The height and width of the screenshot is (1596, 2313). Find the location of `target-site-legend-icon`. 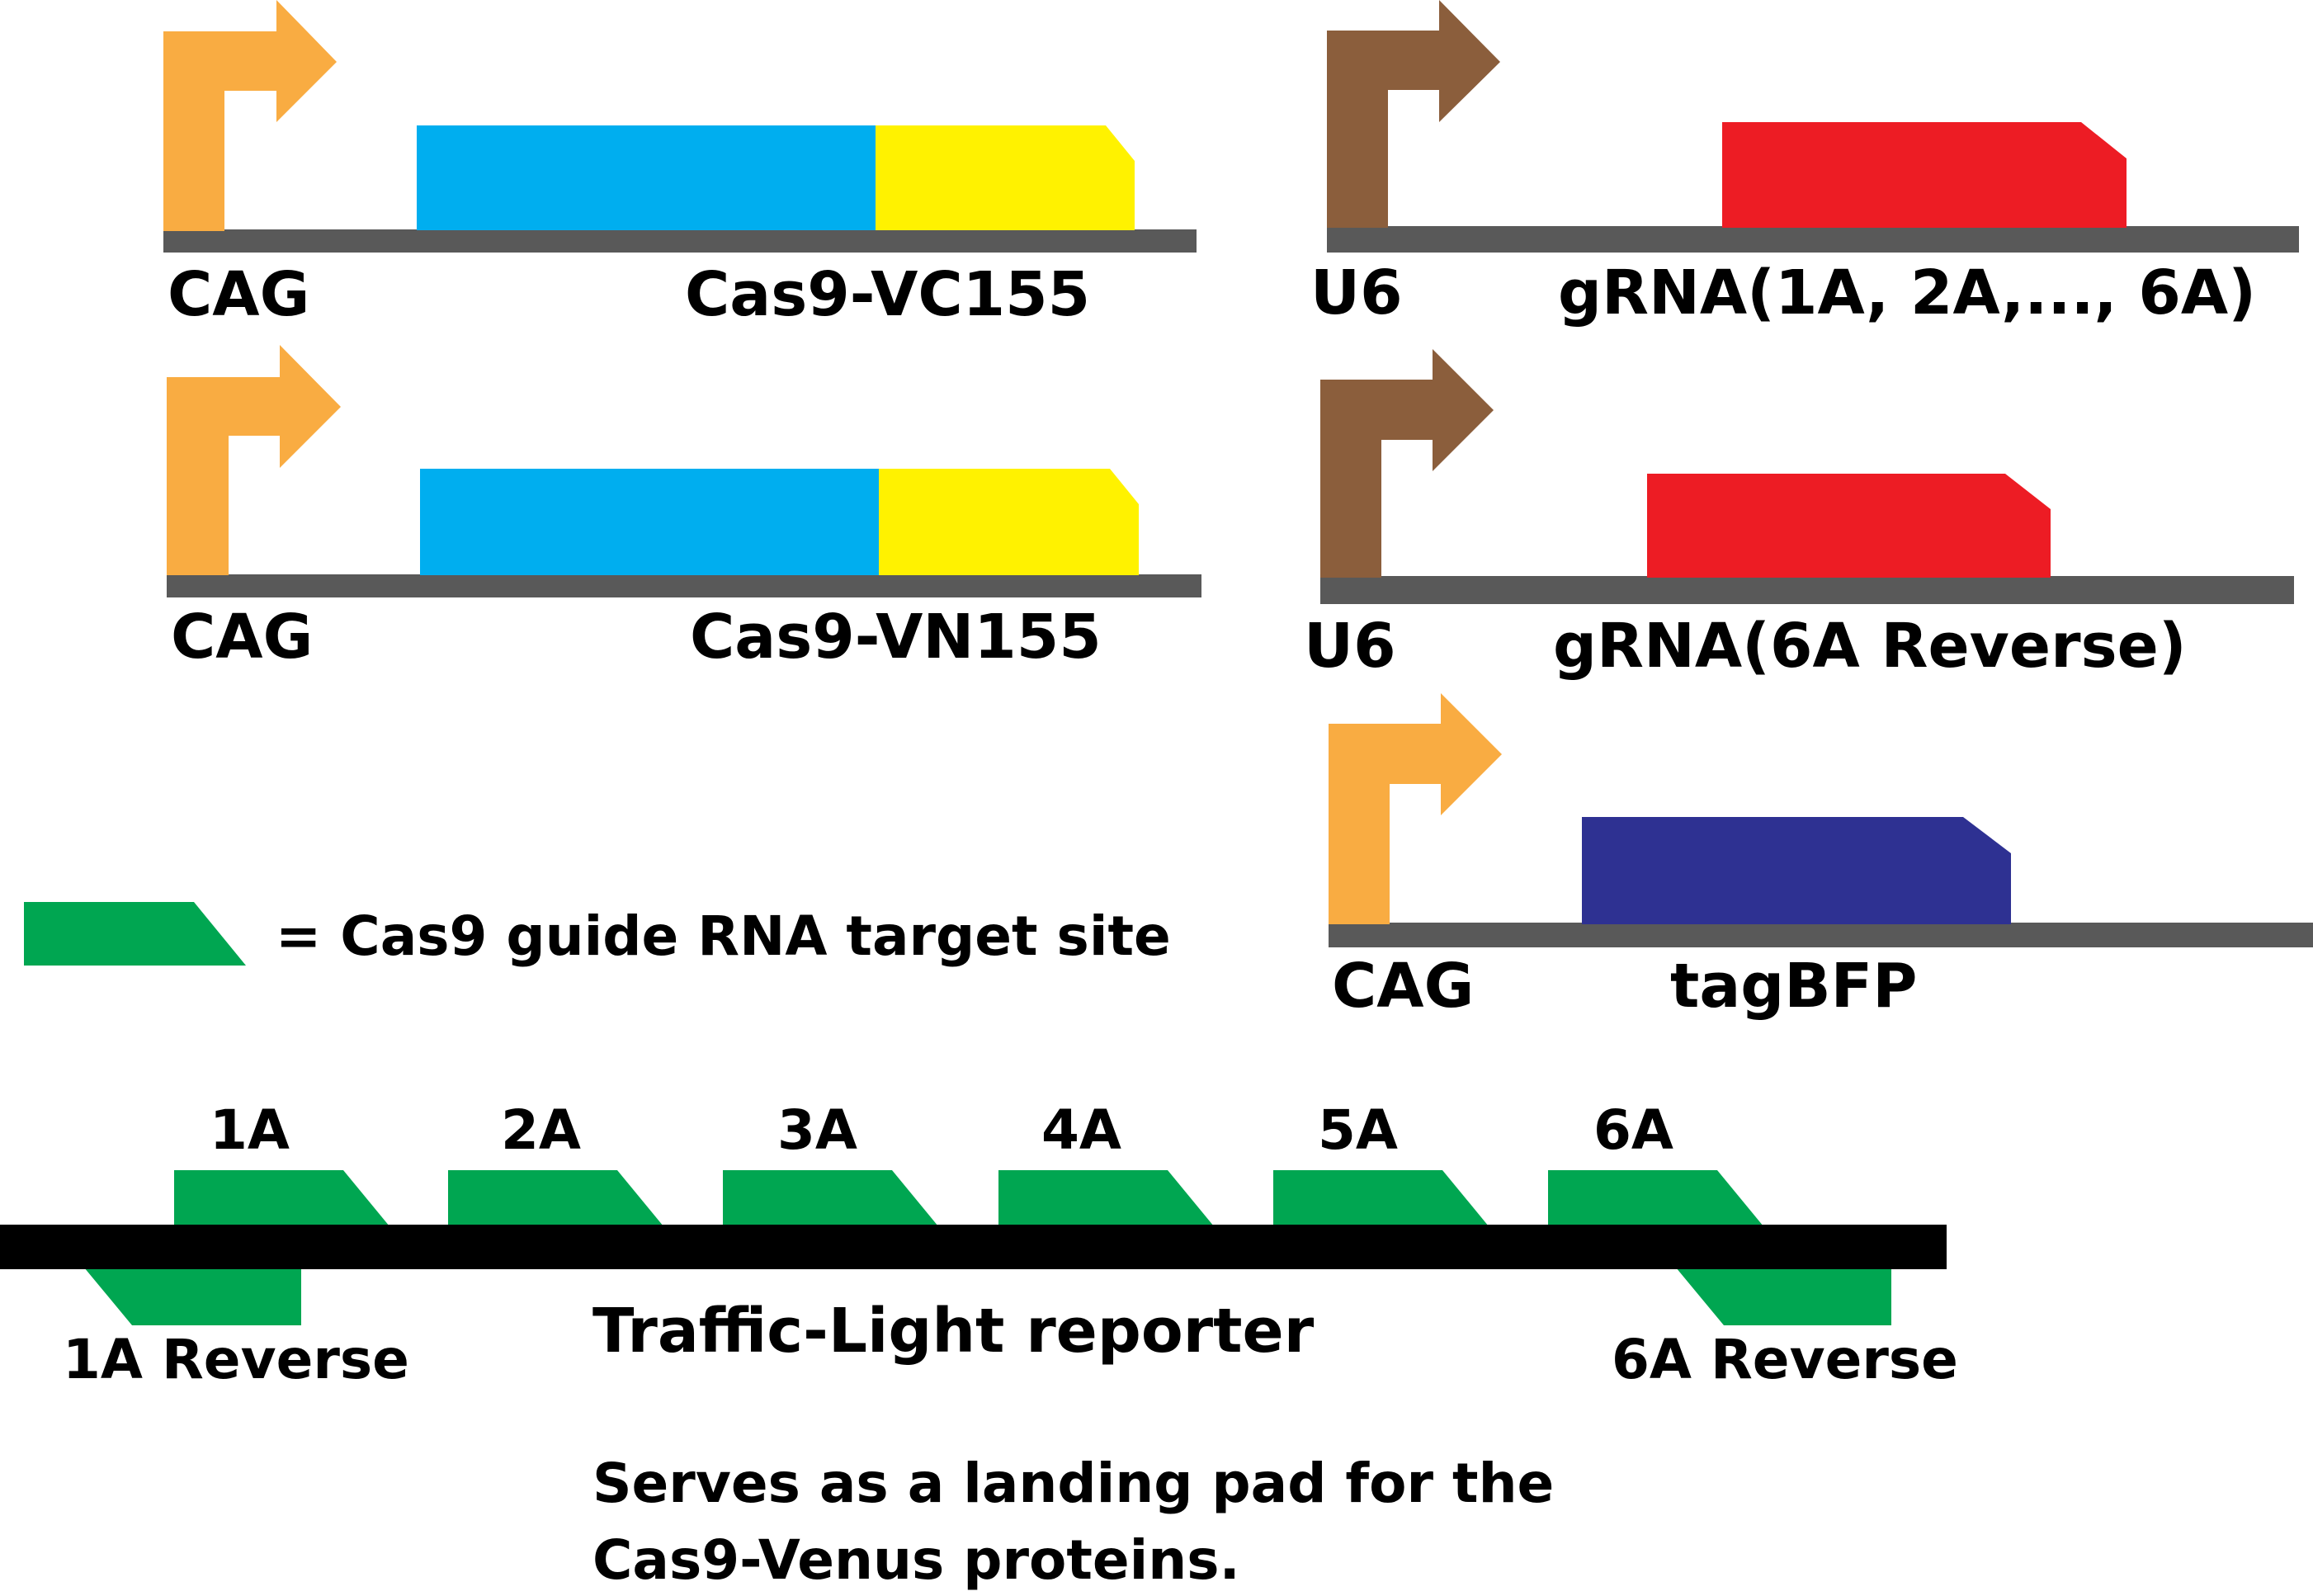

target-site-legend-icon is located at coordinates (135, 934).